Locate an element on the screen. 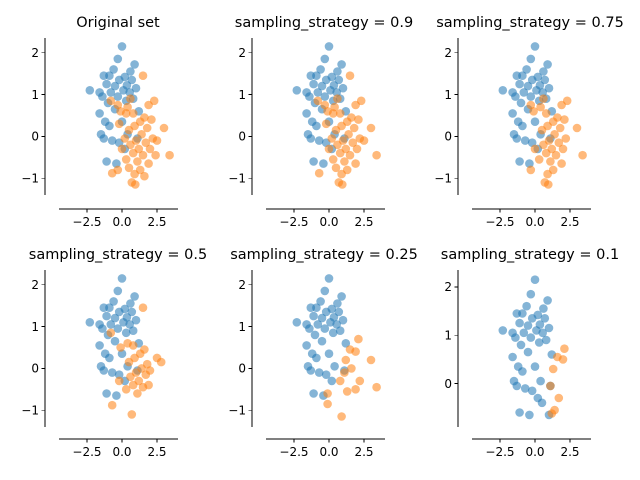 This screenshot has width=640, height=480. subplot-4: sampling_strategy = 0.5 −1 0 1 2 −2.5 0.0 2.5 is located at coordinates (114, 353).